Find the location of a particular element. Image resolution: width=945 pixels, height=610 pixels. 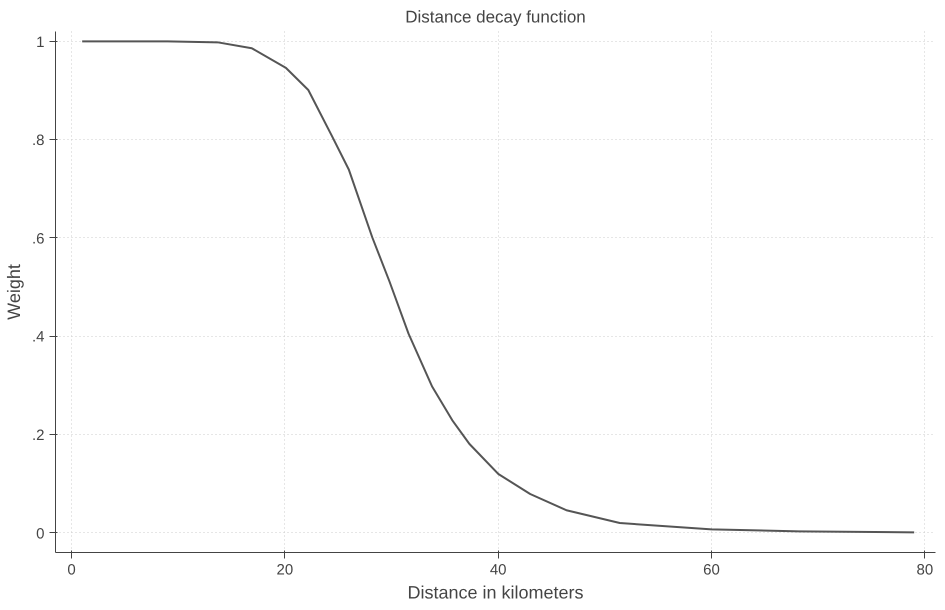

chart-title: Distance decay function is located at coordinates (495, 17).